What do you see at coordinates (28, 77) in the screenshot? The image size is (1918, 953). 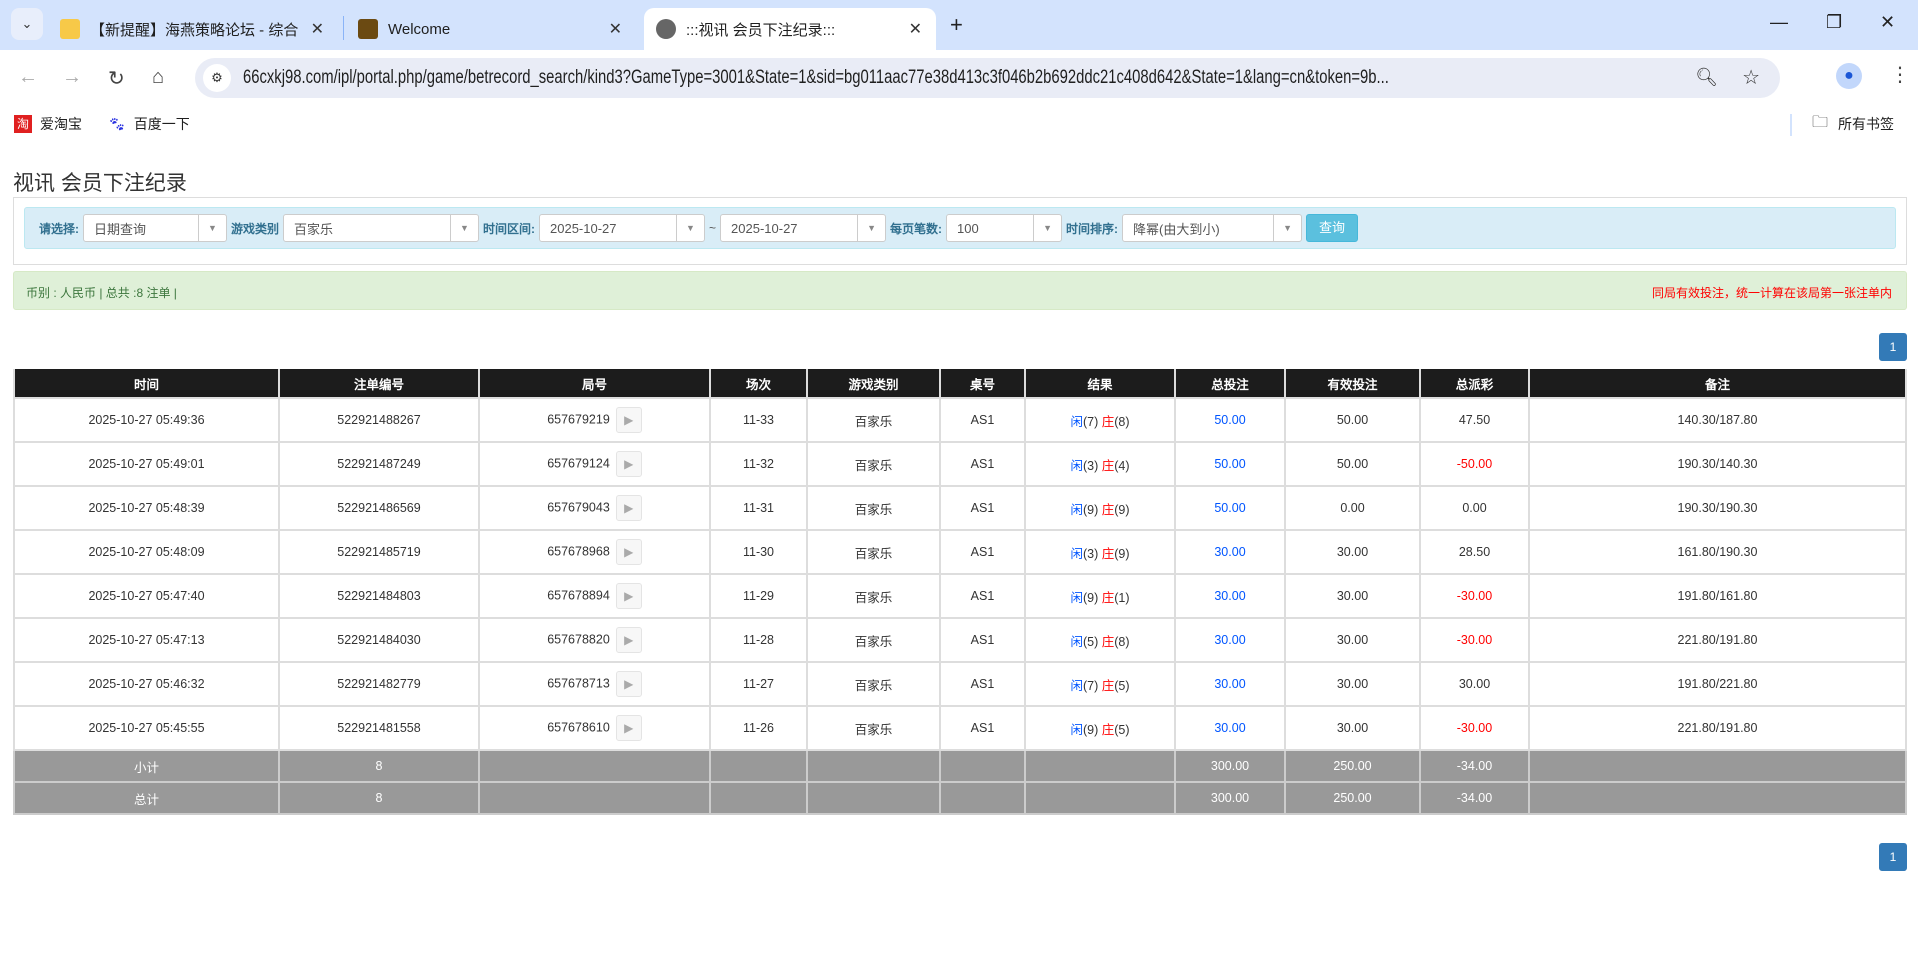 I see `back-icon: ←` at bounding box center [28, 77].